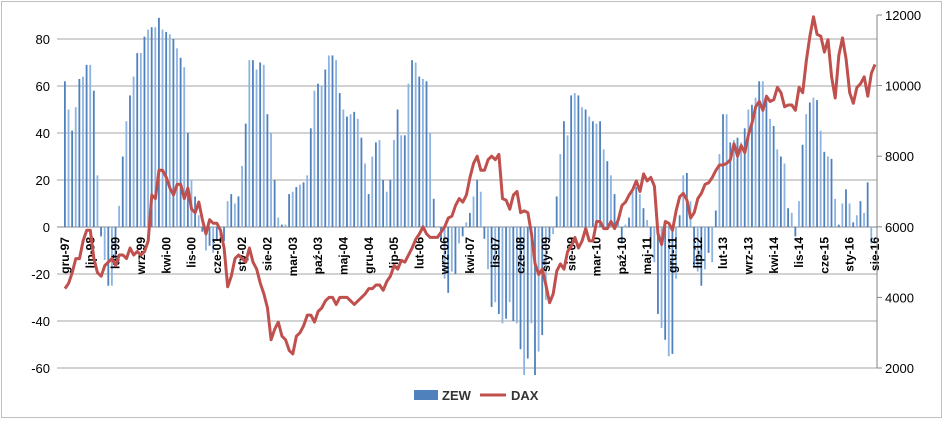 Image resolution: width=945 pixels, height=421 pixels. I want to click on x-tick-label: wrz-06, so click(445, 256).